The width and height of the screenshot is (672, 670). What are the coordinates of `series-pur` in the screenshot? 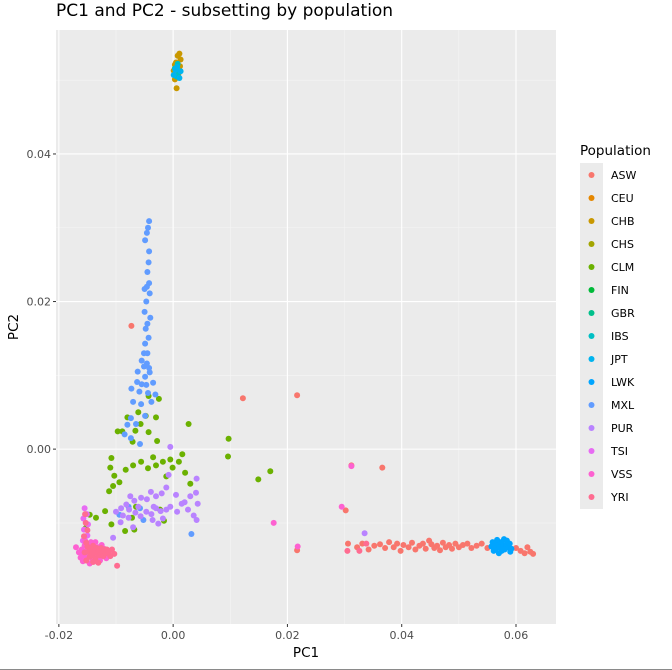 It's located at (239, 492).